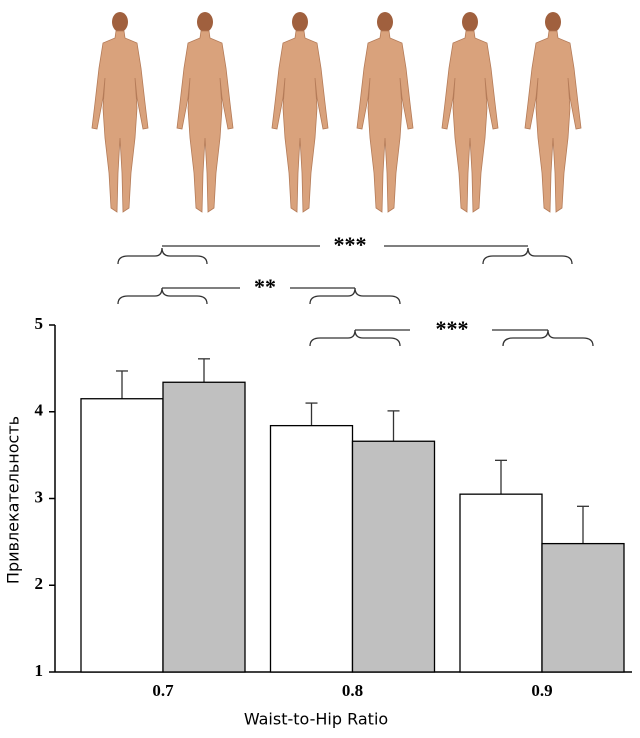  I want to click on y-tick-label: 2, so click(39, 583).